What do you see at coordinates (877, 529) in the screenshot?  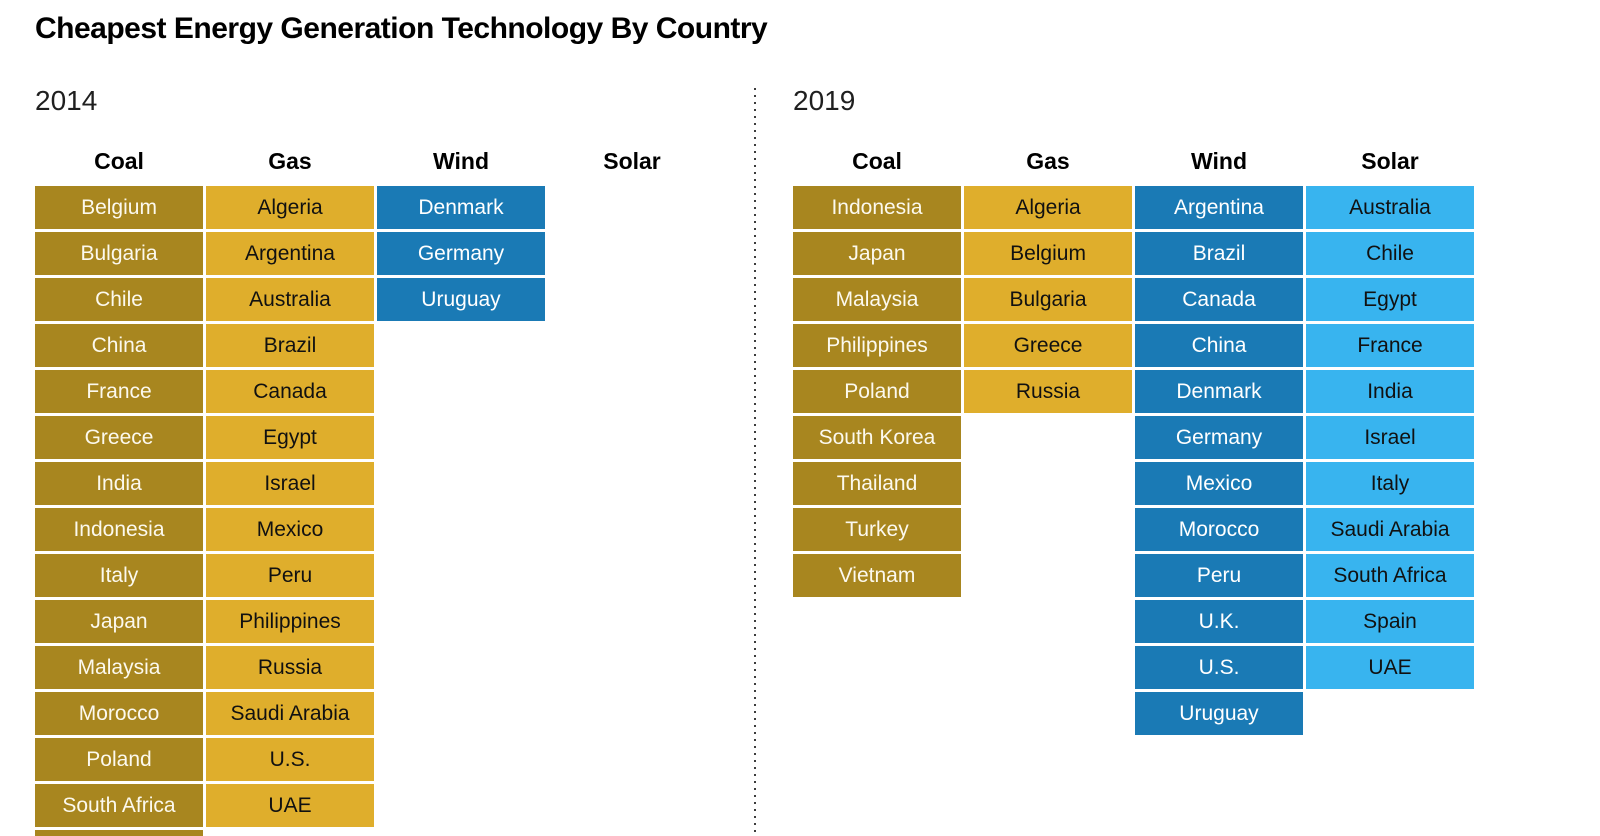 I see `country-cell: Turkey` at bounding box center [877, 529].